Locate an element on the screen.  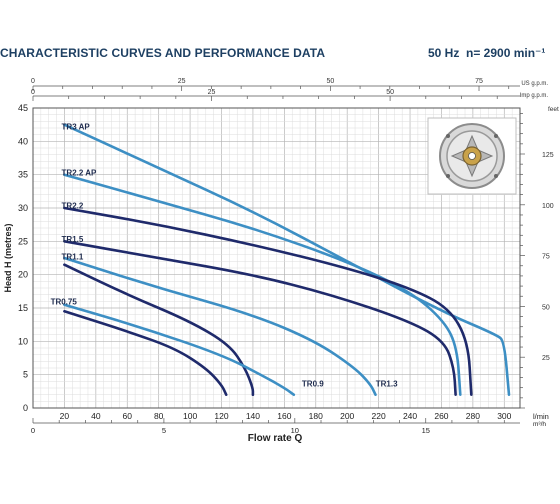
pump-image is located at coordinates (472, 156).